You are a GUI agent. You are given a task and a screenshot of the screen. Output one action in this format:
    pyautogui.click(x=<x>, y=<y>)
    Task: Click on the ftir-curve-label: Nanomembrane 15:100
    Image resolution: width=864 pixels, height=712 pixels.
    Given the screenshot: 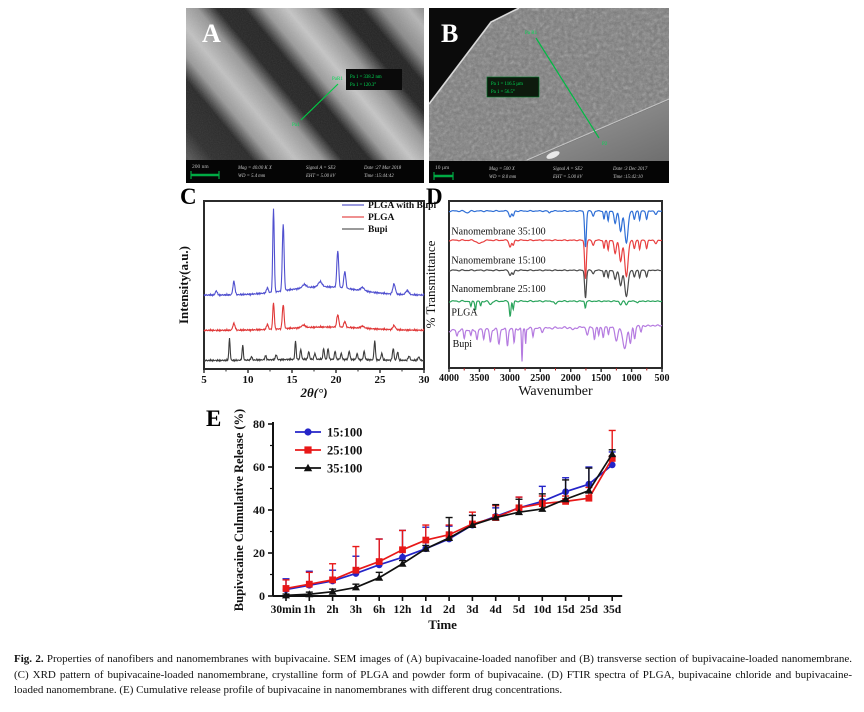 What is the action you would take?
    pyautogui.click(x=498, y=261)
    